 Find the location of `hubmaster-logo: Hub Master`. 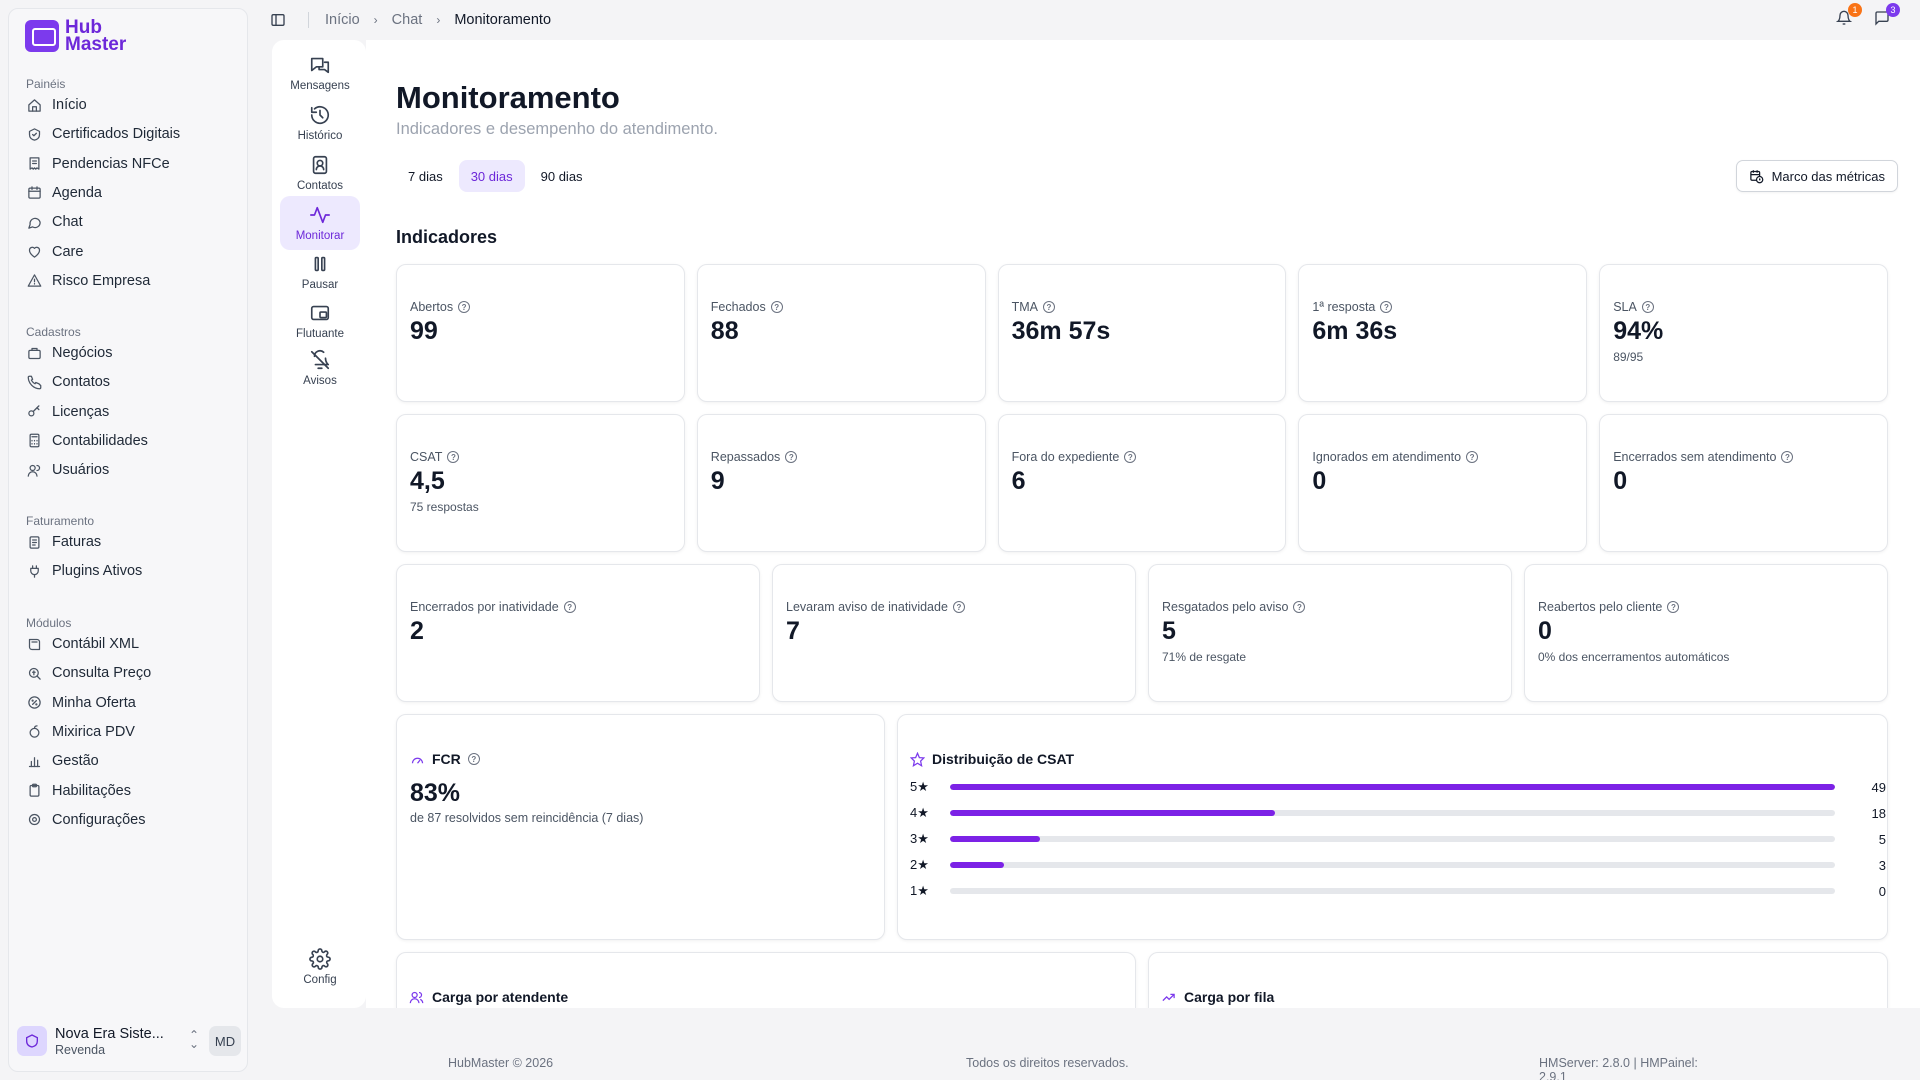

hubmaster-logo: Hub Master is located at coordinates (76, 36).